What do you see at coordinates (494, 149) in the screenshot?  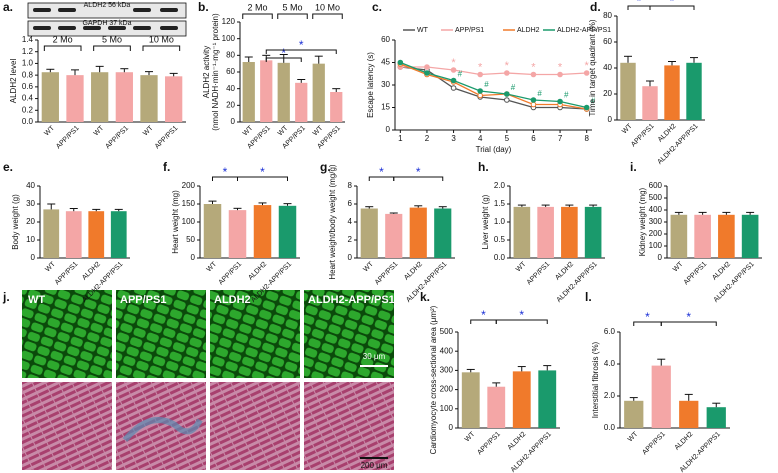 I see `x-axis-label: Trial (day)` at bounding box center [494, 149].